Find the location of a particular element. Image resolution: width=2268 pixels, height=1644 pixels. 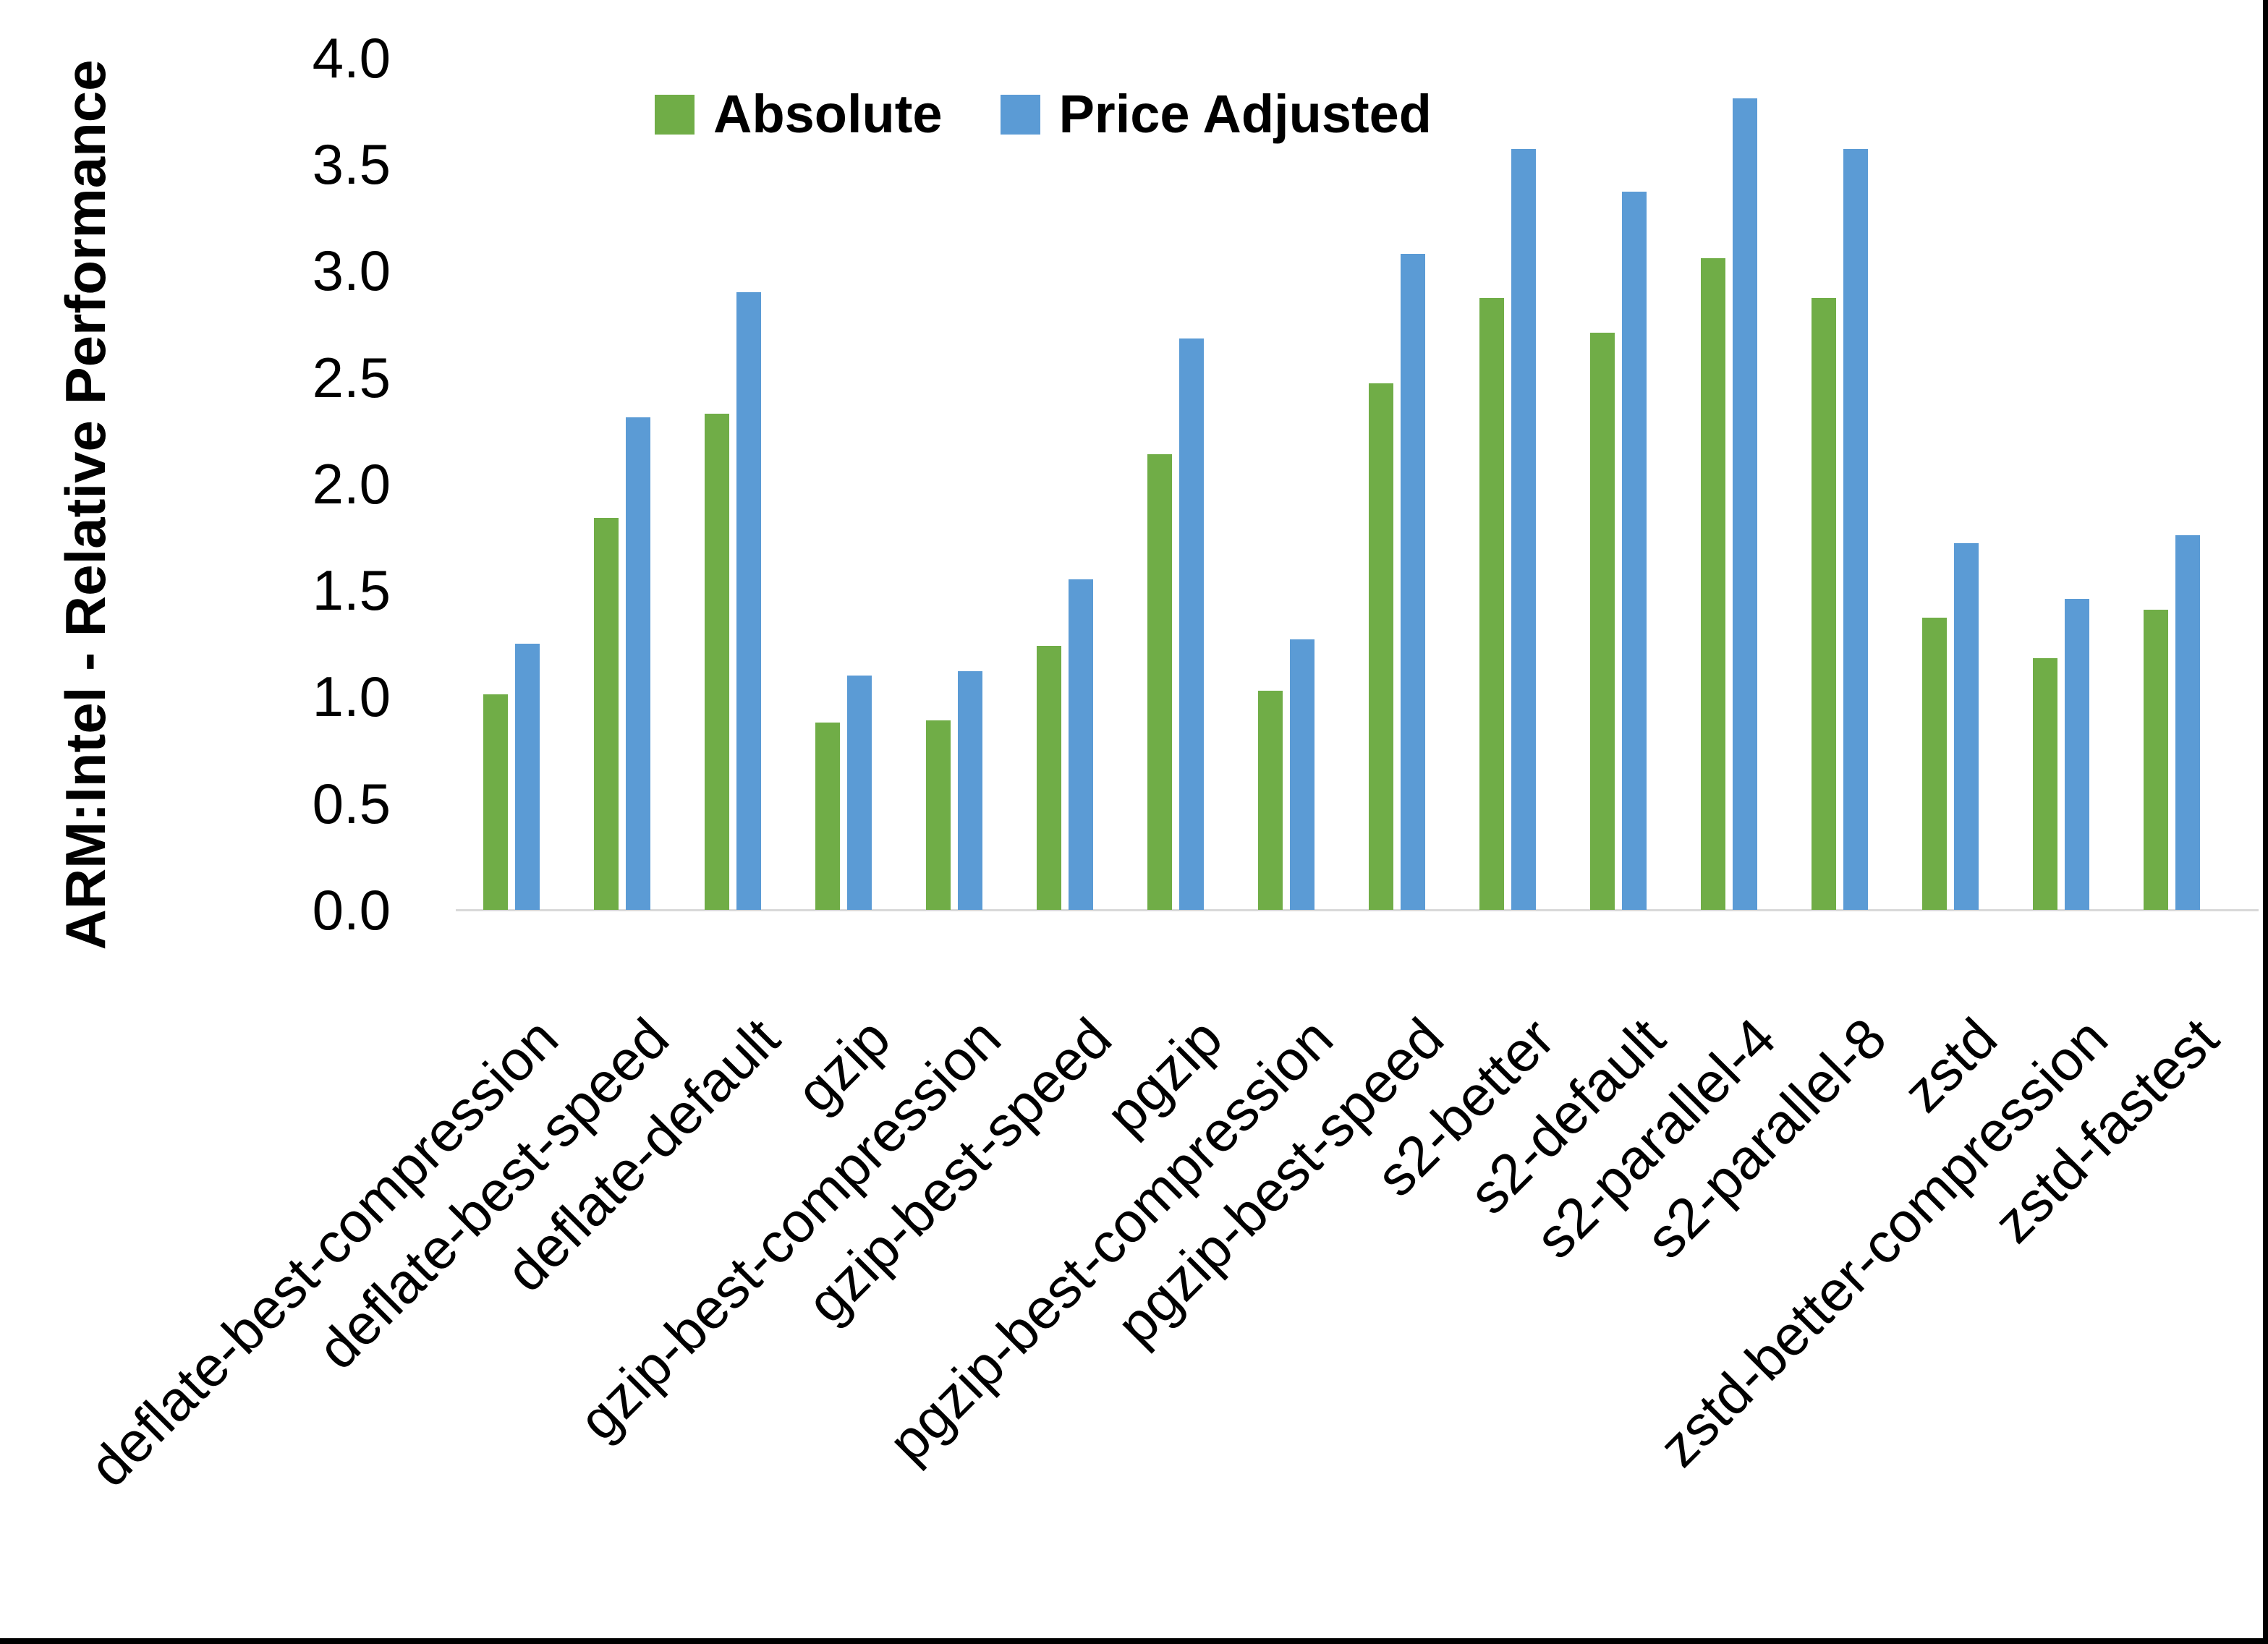

legend-item-price-adjusted: Price Adjusted is located at coordinates (1216, 114).